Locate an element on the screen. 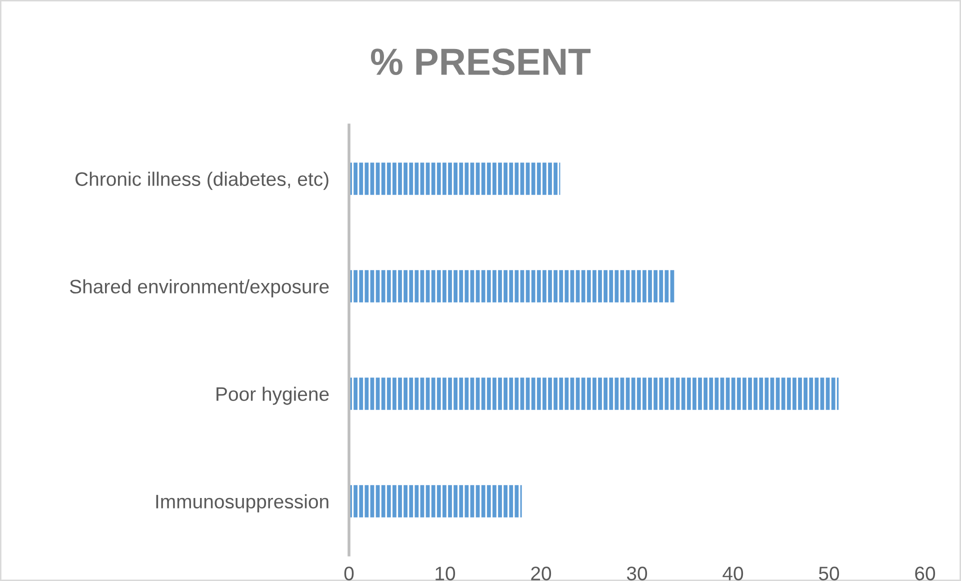 This screenshot has height=581, width=961. y-tick-label: Poor hygiene is located at coordinates (272, 395).